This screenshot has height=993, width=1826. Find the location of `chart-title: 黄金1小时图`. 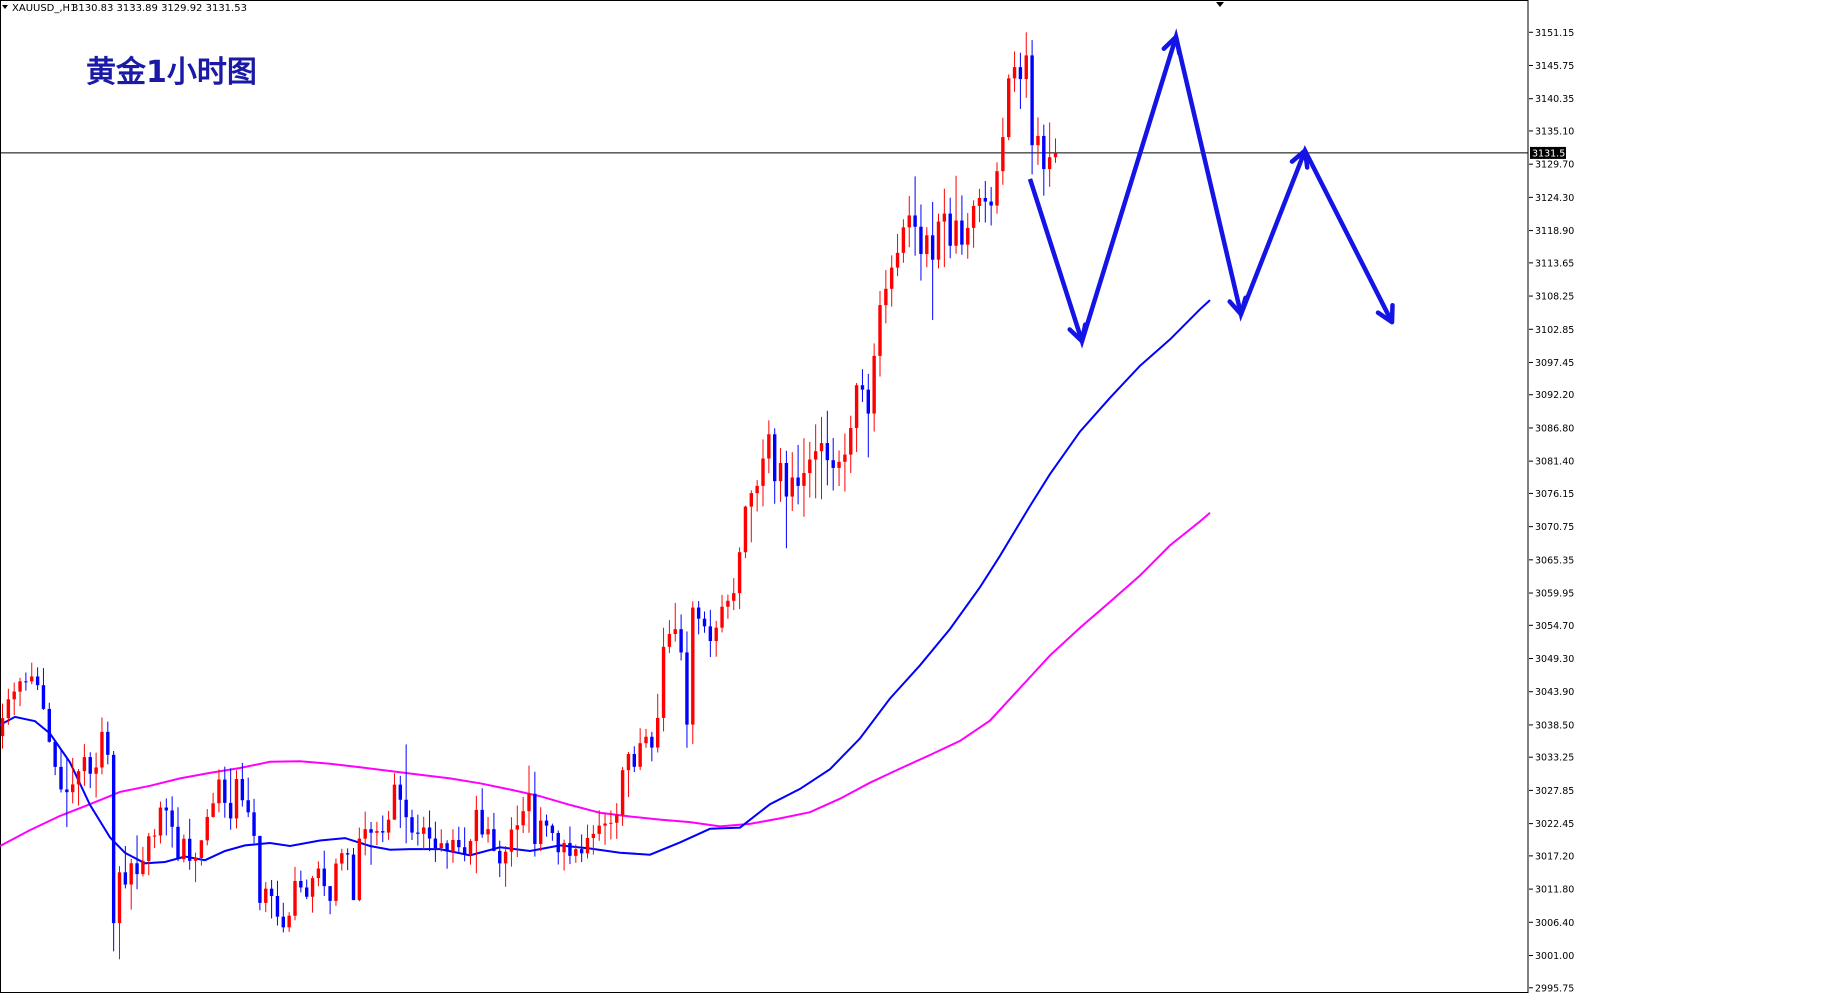

chart-title: 黄金1小时图 is located at coordinates (171, 72).